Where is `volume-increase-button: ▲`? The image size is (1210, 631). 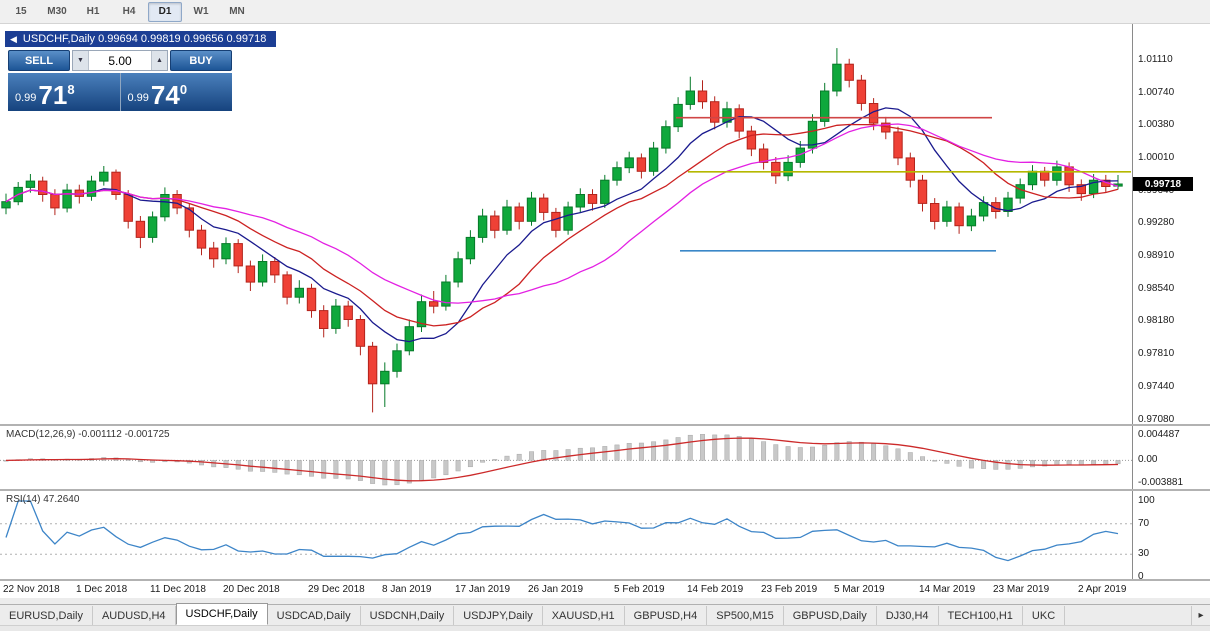
volume-increase-button: ▲ is located at coordinates (159, 60).